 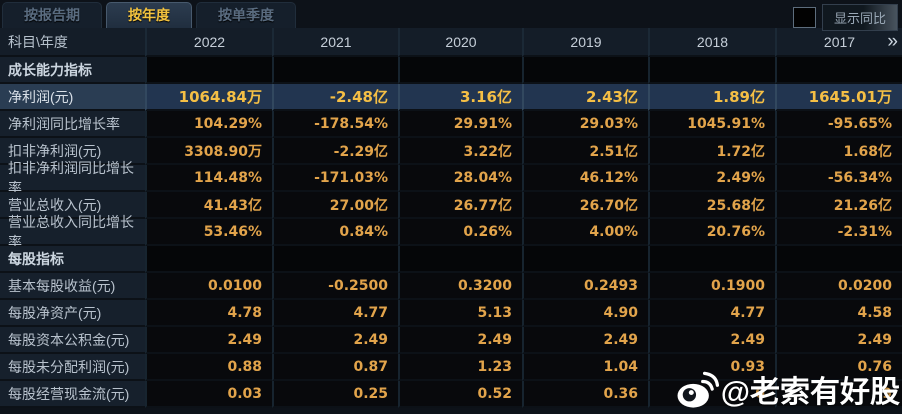 I want to click on cell-value: 21.26亿, so click(x=838, y=205).